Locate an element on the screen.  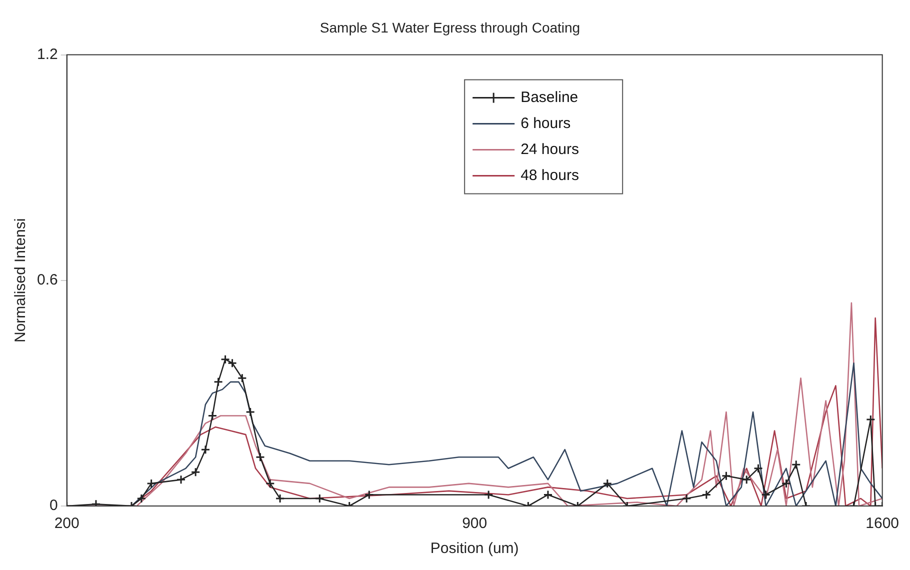
legend-label: 48 hours is located at coordinates (549, 175).